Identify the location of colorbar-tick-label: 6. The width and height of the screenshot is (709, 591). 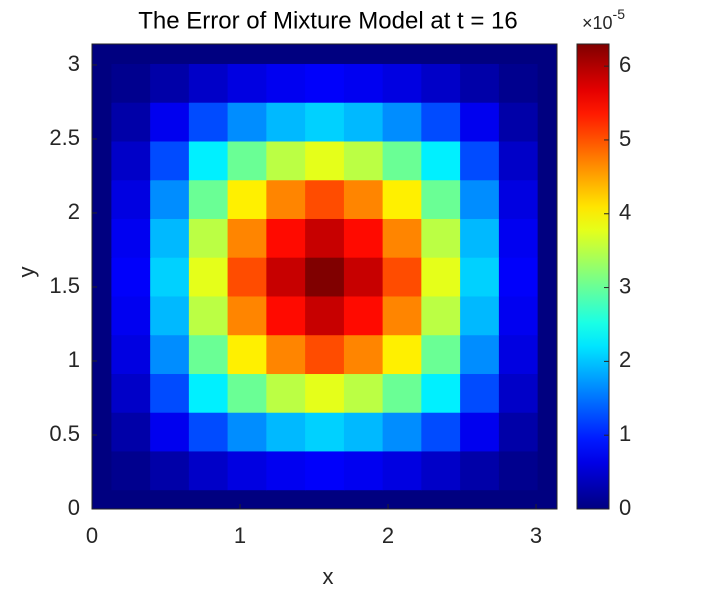
(625, 64).